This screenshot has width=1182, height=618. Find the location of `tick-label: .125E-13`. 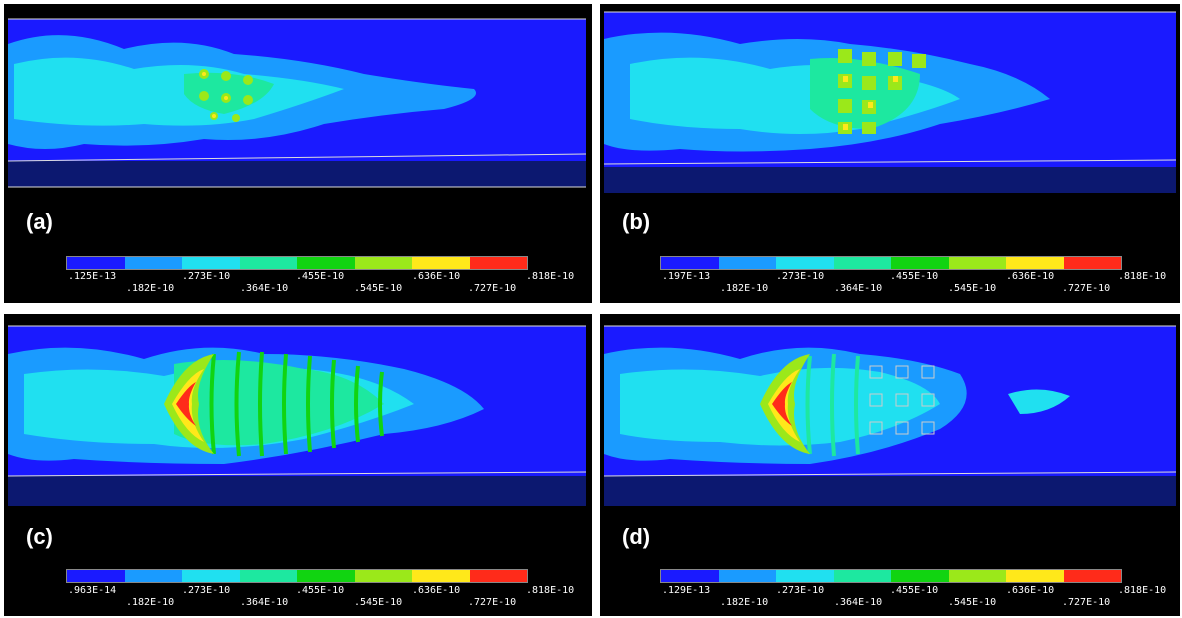

tick-label: .125E-13 is located at coordinates (92, 276).